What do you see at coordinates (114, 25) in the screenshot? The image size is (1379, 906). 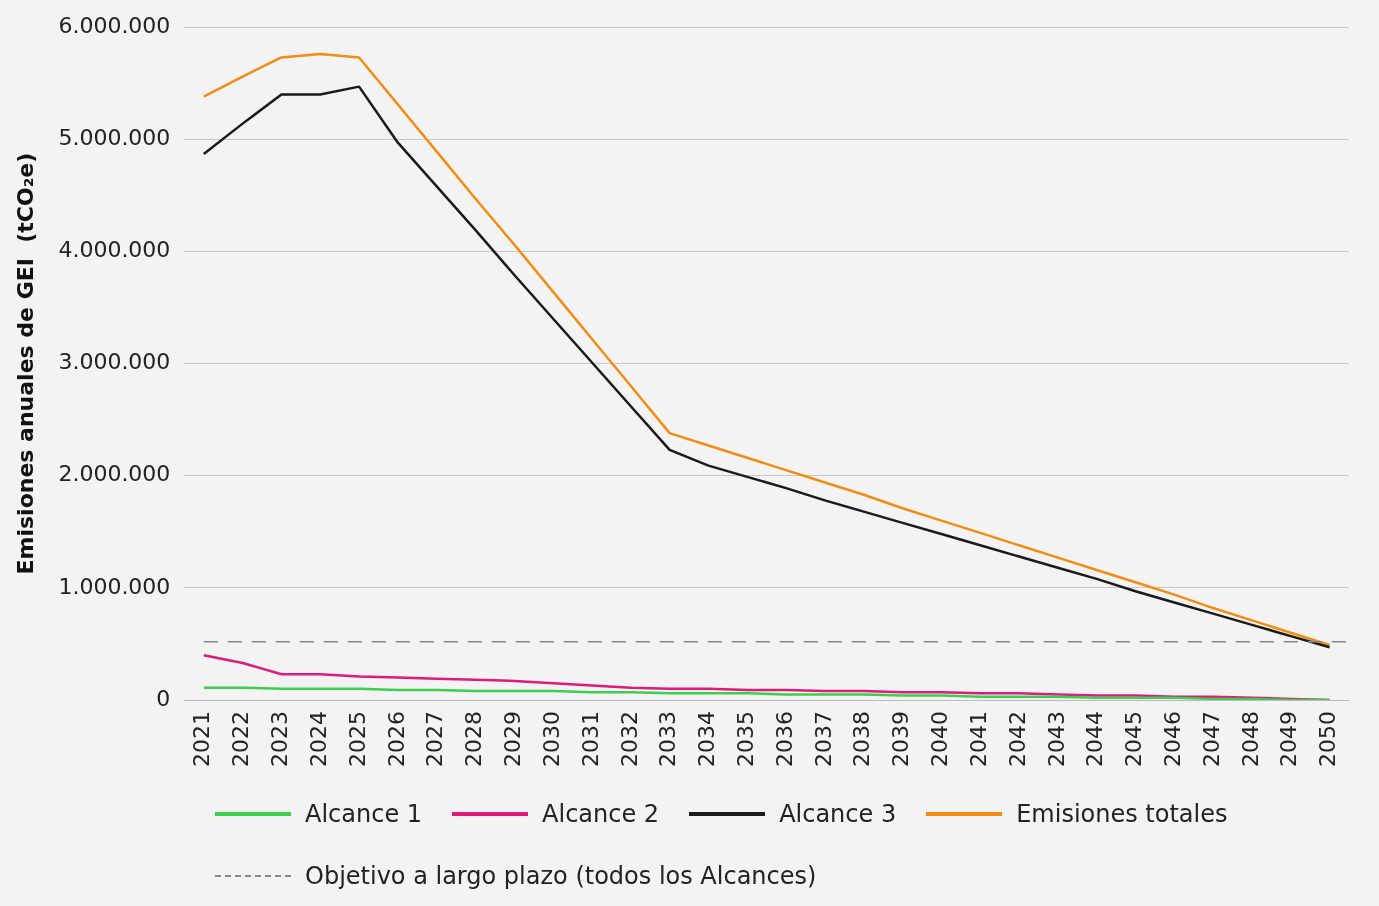 I see `y-tick-label: 6.000.000` at bounding box center [114, 25].